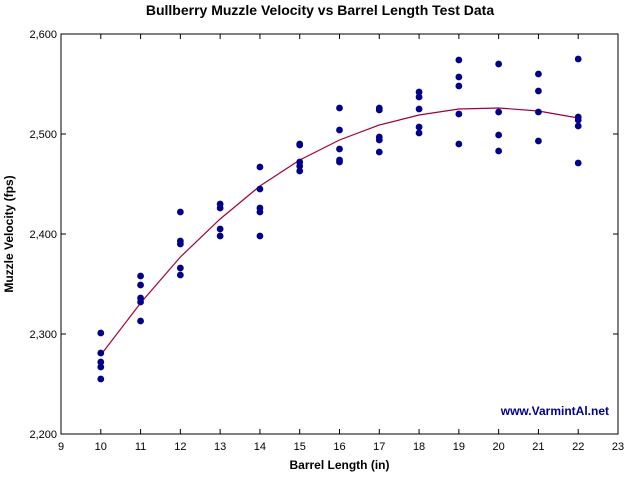 The image size is (640, 480). I want to click on x-tick-label: 12, so click(180, 447).